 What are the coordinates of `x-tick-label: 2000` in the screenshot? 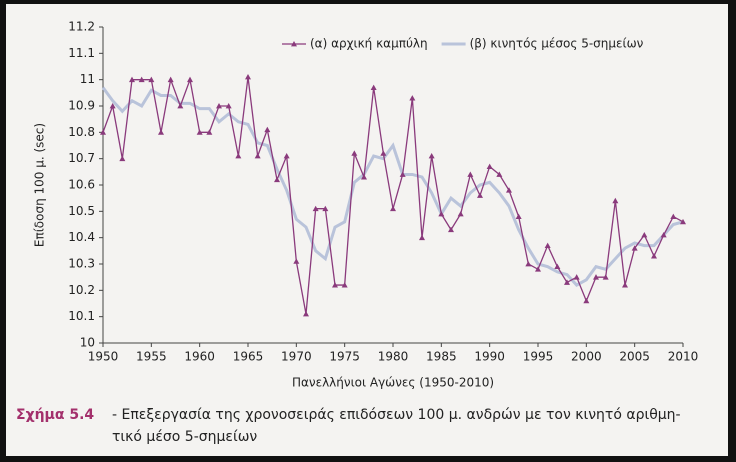 It's located at (586, 357).